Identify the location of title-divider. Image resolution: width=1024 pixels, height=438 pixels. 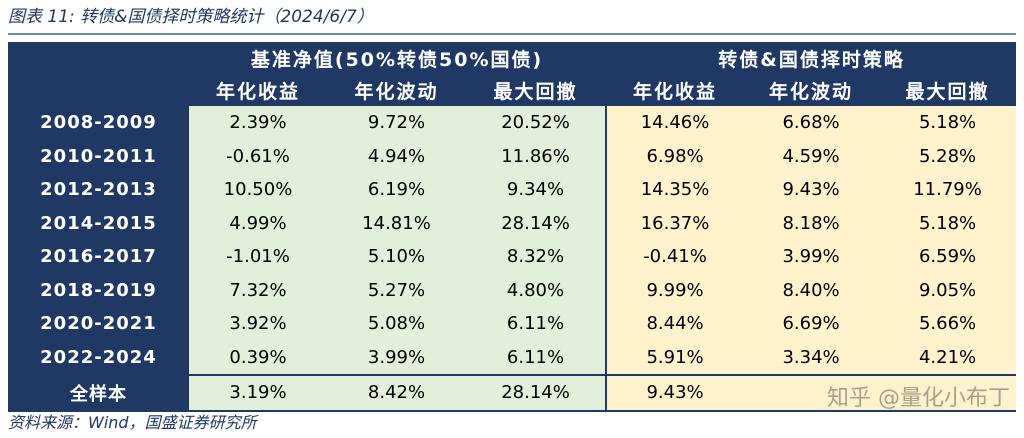
(512, 34).